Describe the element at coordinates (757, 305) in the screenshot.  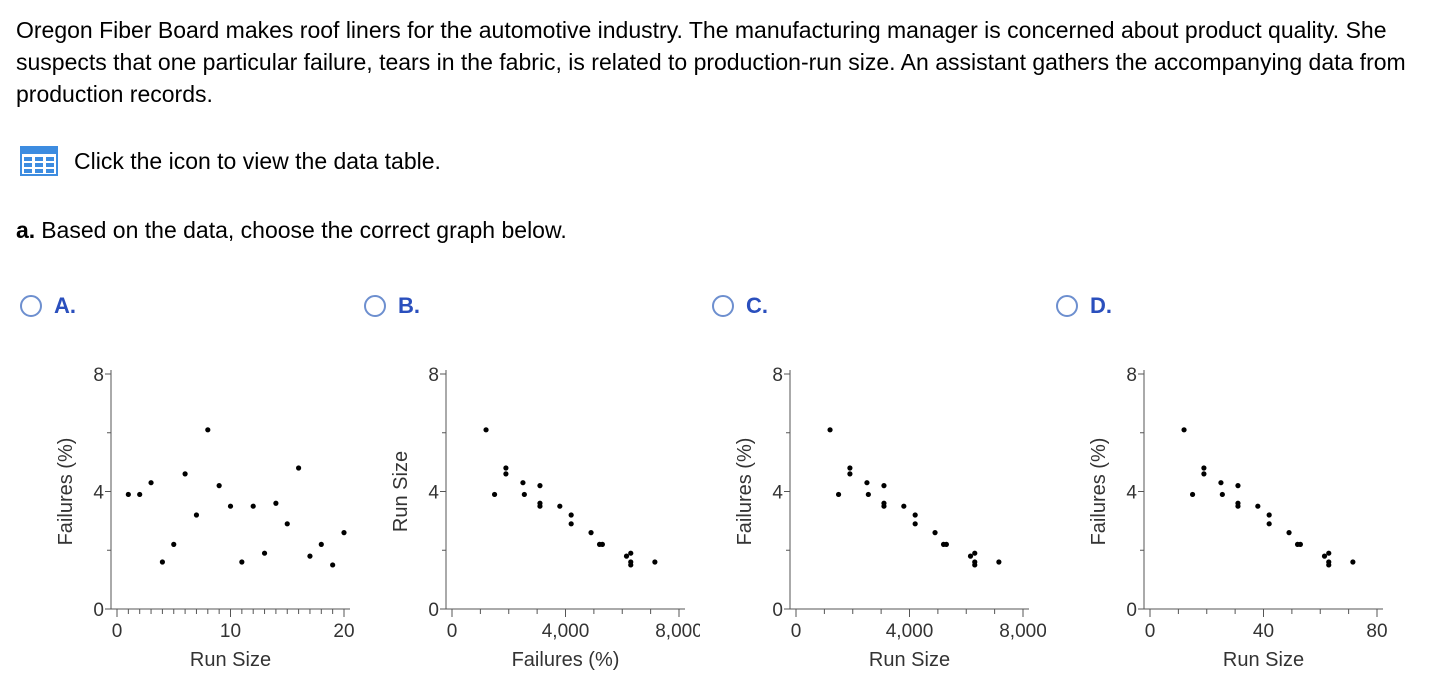
I see `option-label: C.` at that location.